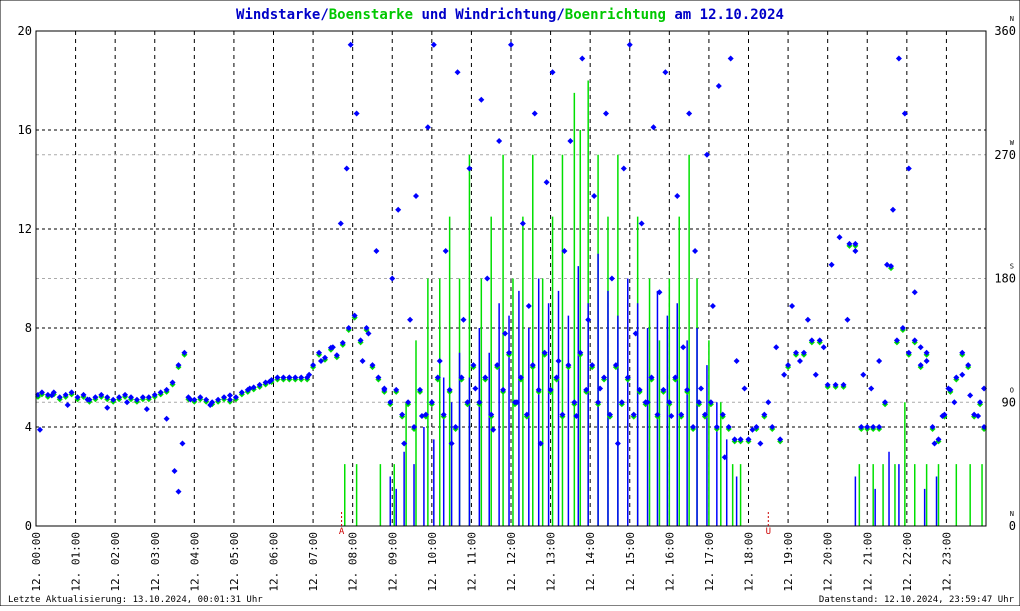 The height and width of the screenshot is (611, 1020). What do you see at coordinates (434, 15) in the screenshot?
I see `title-part-3: und` at bounding box center [434, 15].